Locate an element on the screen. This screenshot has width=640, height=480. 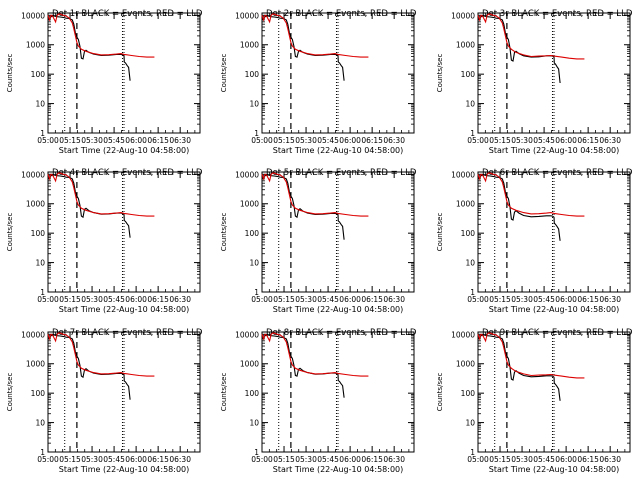
plot-title: Det 9r BLACK = Events, RED = LLD is located at coordinates (557, 333).